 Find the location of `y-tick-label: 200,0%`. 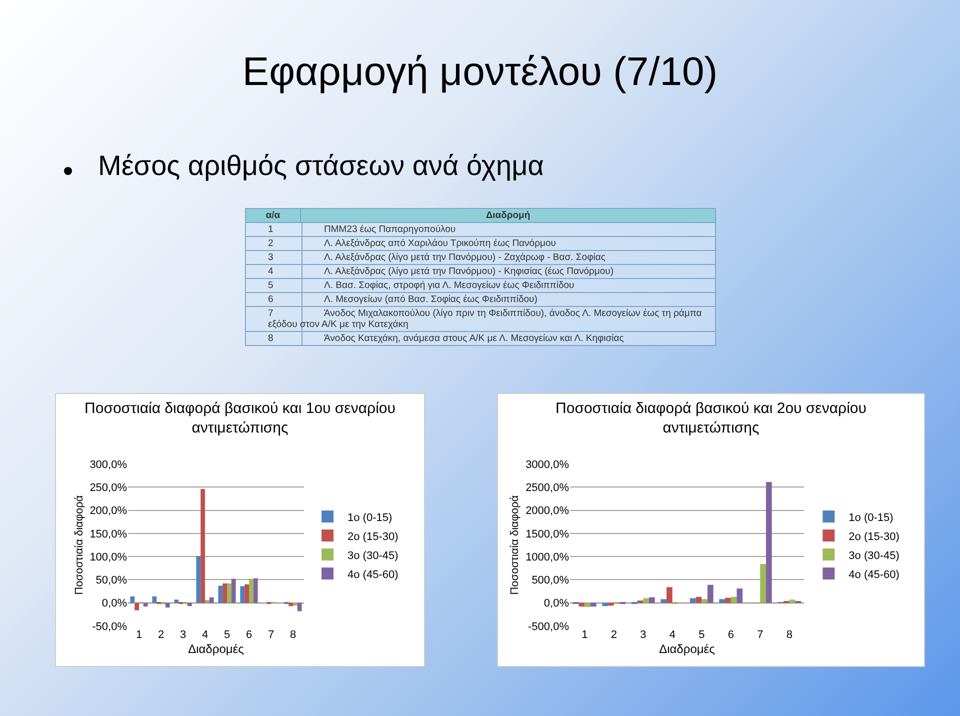

y-tick-label: 200,0% is located at coordinates (109, 511).